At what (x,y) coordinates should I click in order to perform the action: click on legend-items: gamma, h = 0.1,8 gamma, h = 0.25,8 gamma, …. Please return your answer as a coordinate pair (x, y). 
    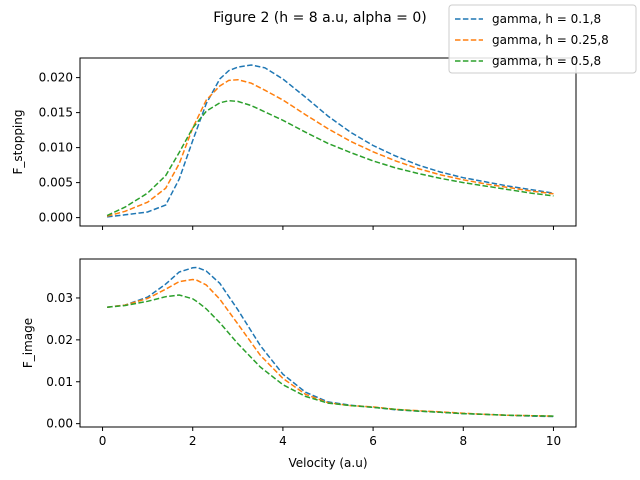
    Looking at the image, I should click on (532, 40).